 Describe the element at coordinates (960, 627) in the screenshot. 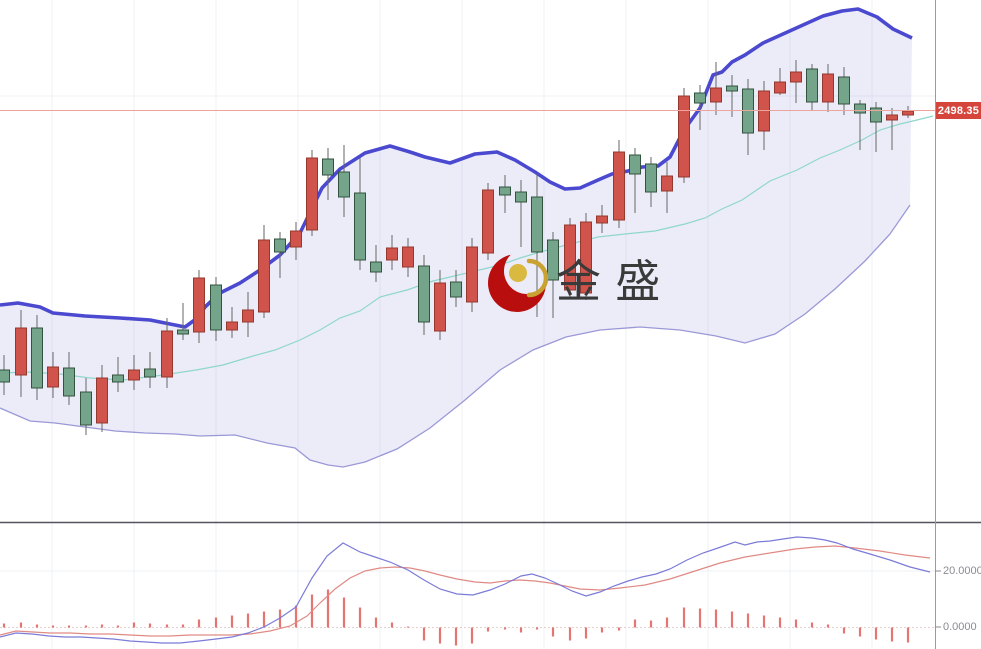

I see `macd-axis-tick-0: 0.0000` at that location.